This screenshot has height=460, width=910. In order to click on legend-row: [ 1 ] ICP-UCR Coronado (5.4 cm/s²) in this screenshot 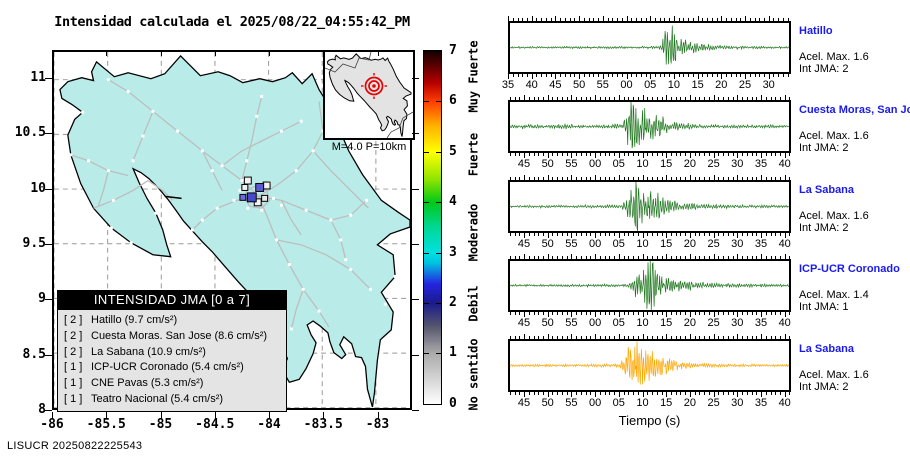, I will do `click(175, 368)`.